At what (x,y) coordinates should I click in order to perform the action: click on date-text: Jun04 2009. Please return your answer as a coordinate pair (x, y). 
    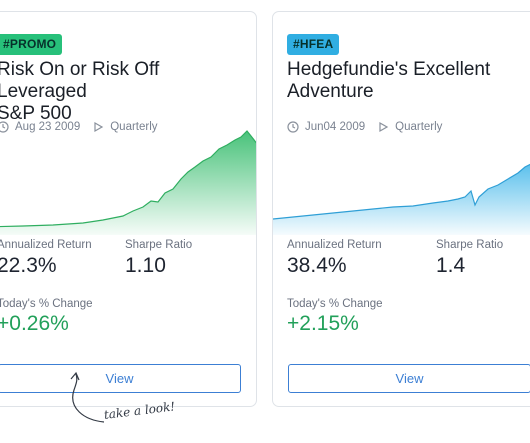
    Looking at the image, I should click on (335, 127).